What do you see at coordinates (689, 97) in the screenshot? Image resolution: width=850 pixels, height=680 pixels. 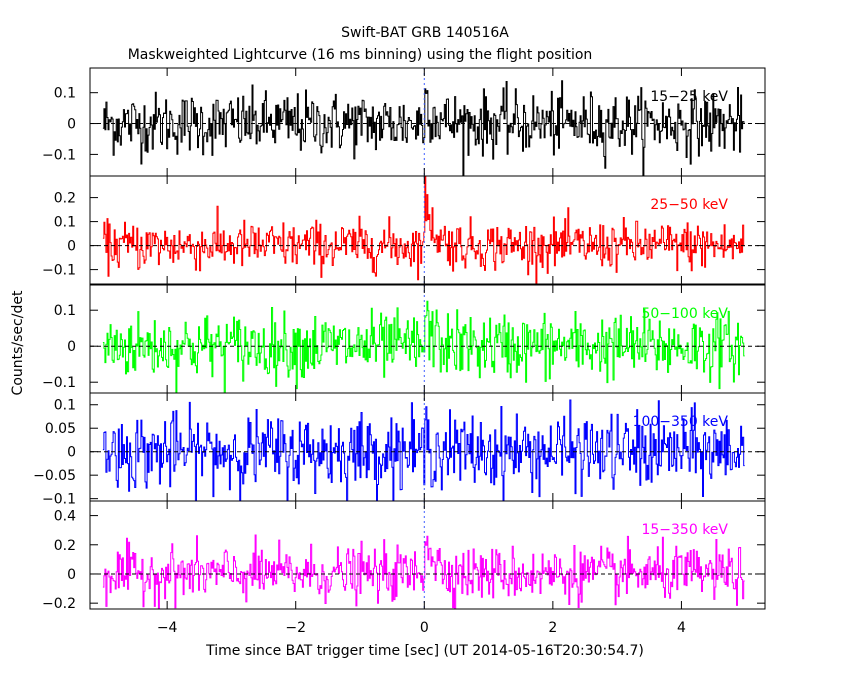 I see `panel-label: 15−25 keV` at bounding box center [689, 97].